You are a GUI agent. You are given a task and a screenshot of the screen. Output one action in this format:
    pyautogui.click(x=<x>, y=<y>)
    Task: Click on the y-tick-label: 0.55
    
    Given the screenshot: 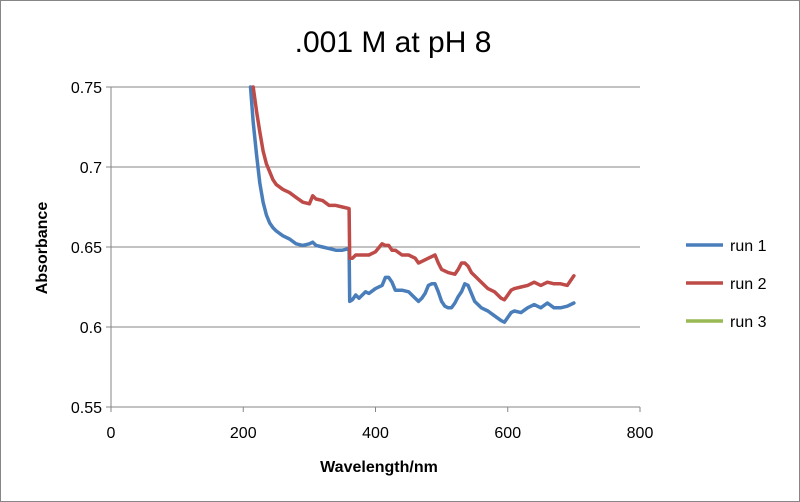 What is the action you would take?
    pyautogui.click(x=86, y=408)
    